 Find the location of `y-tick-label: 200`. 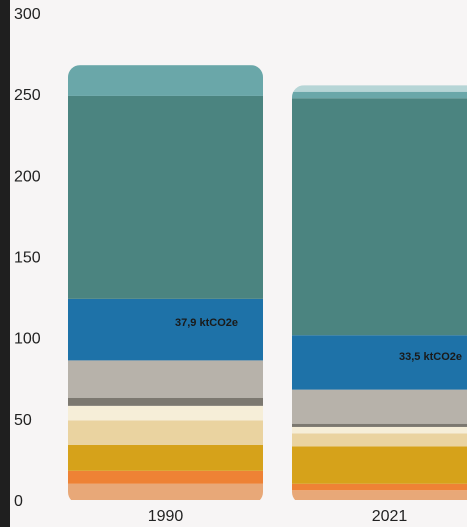

y-tick-label: 200 is located at coordinates (27, 176).